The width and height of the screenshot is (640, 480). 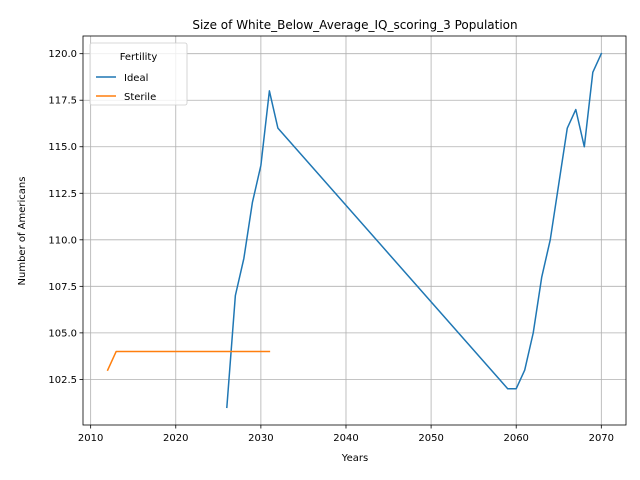 What do you see at coordinates (139, 57) in the screenshot?
I see `legend-title: Fertility` at bounding box center [139, 57].